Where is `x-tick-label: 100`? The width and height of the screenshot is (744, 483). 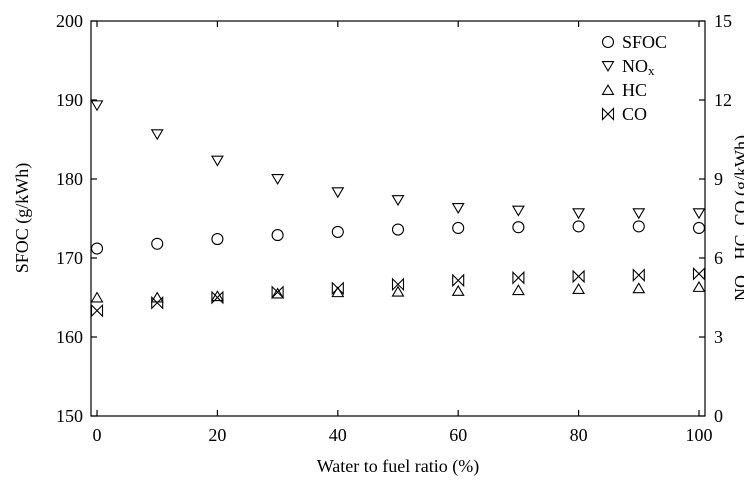 x-tick-label: 100 is located at coordinates (698, 435).